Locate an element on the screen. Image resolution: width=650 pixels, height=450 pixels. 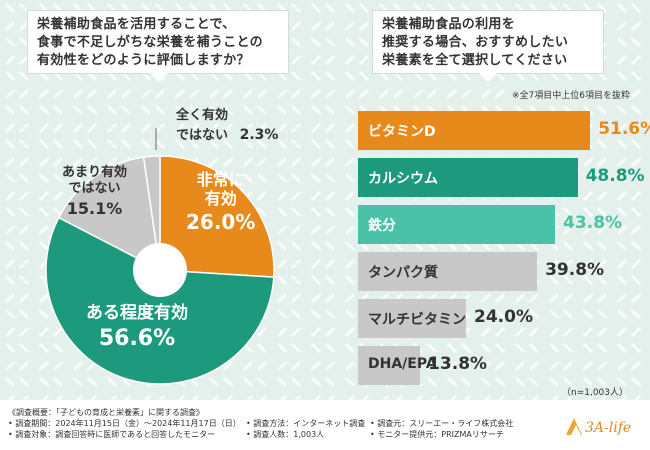
left-question-line: 有効性をどのように評価しますか？ is located at coordinates (143, 60).